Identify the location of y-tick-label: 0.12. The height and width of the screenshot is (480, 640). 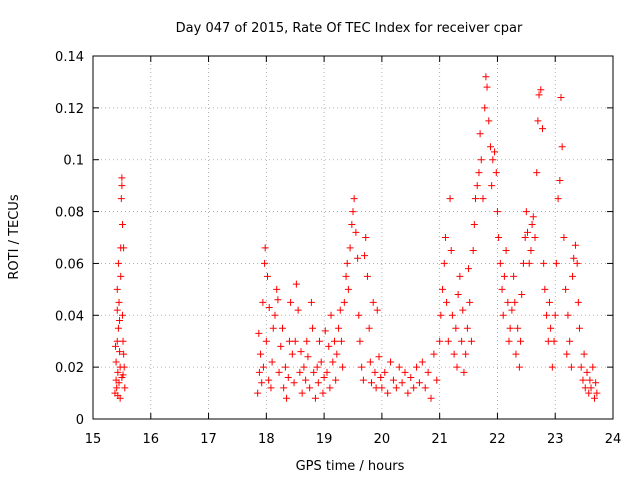
(69, 109).